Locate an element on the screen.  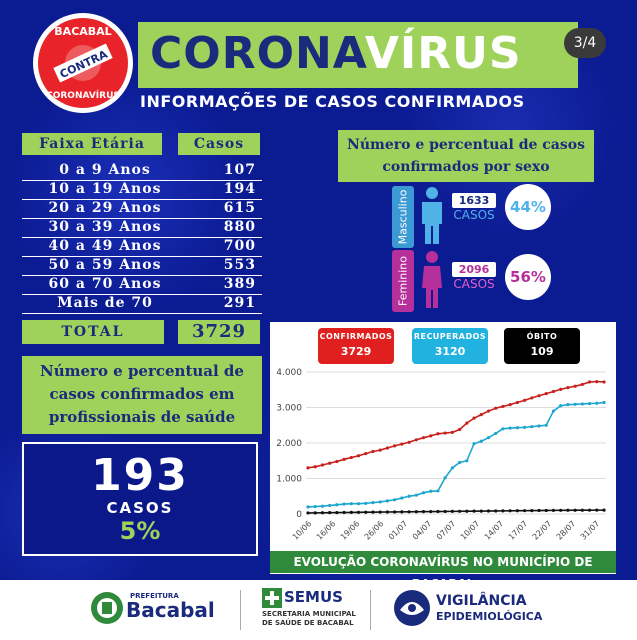
male-count: 1633 is located at coordinates (474, 200).